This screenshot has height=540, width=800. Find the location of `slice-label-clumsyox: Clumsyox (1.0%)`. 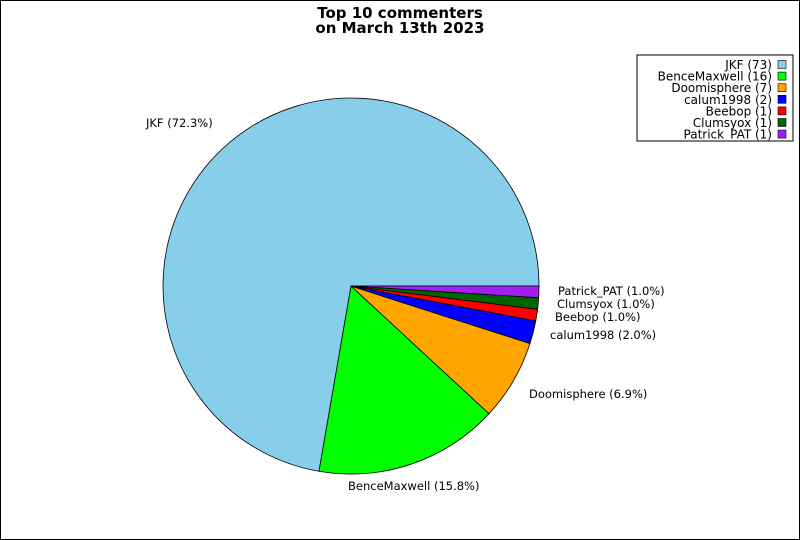

slice-label-clumsyox: Clumsyox (1.0%) is located at coordinates (606, 304).